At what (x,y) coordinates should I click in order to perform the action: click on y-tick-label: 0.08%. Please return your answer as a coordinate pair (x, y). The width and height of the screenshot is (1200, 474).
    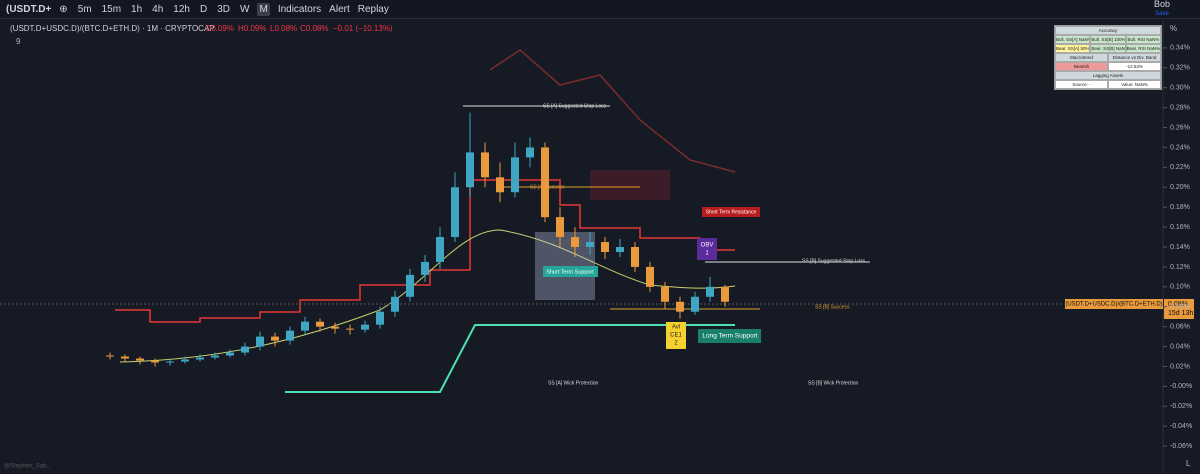
    Looking at the image, I should click on (1180, 307).